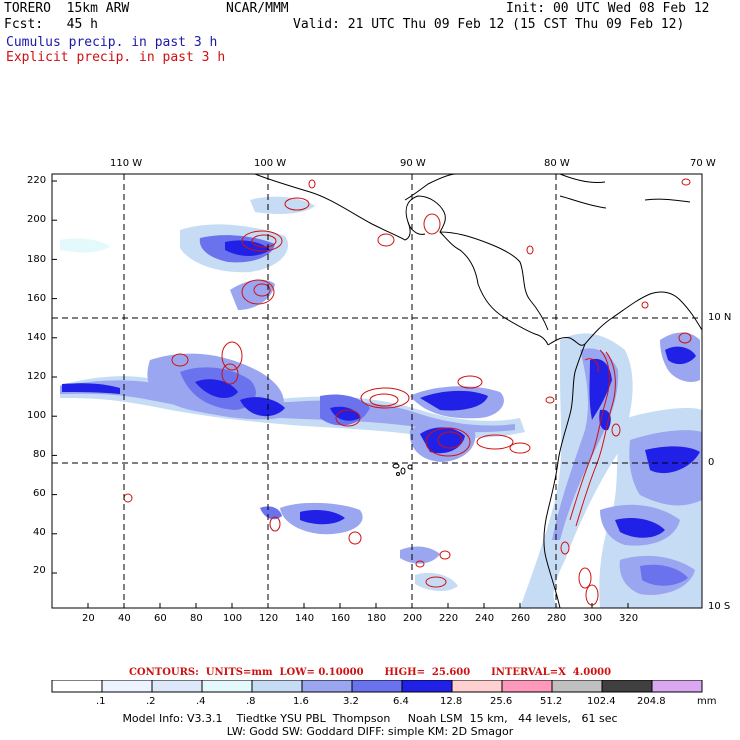 This screenshot has width=740, height=740. Describe the element at coordinates (341, 618) in the screenshot. I see `bottom-tick-label: 160` at that location.